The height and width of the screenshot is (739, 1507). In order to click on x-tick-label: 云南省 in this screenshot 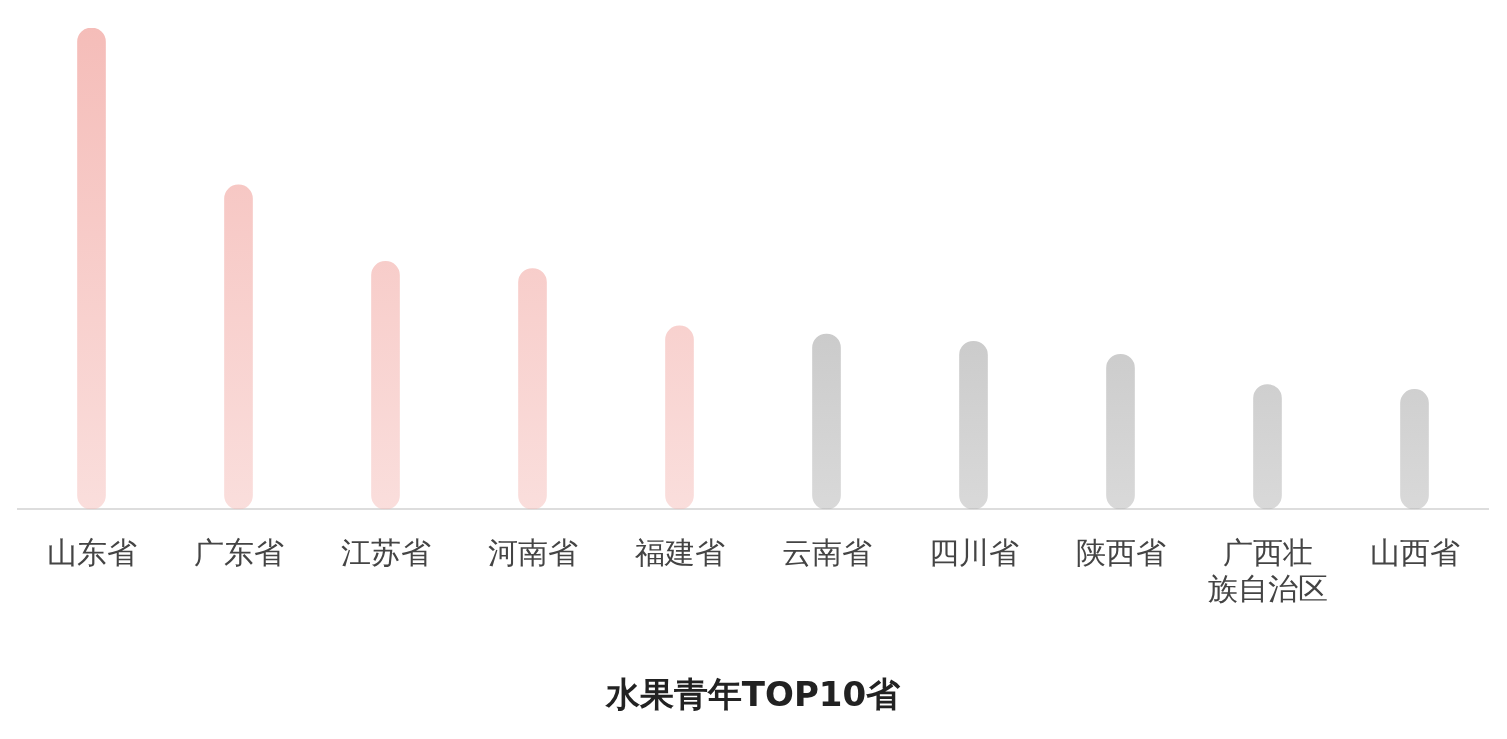, I will do `click(826, 552)`.